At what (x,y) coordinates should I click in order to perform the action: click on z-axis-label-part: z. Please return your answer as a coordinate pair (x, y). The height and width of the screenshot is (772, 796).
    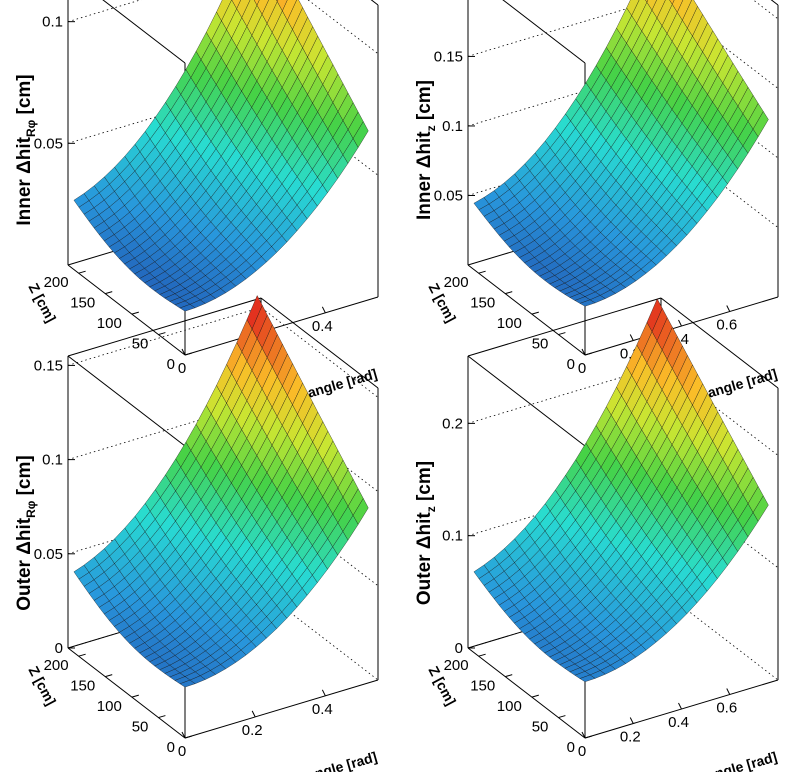
    Looking at the image, I should click on (431, 509).